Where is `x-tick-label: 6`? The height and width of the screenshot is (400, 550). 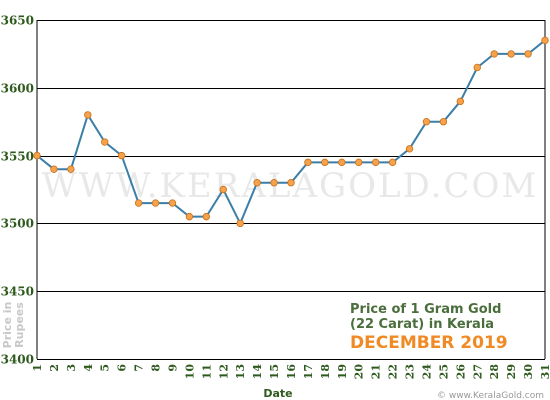 x-tick-label: 6 is located at coordinates (122, 368).